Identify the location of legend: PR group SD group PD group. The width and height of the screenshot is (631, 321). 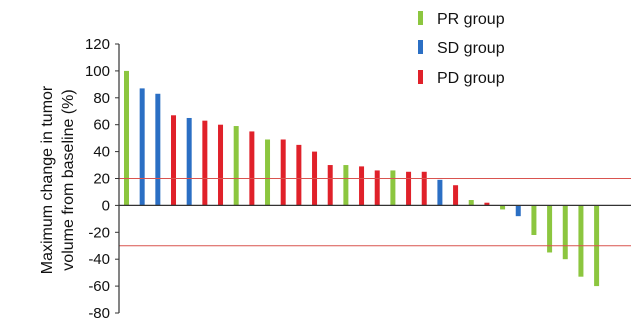
(461, 49).